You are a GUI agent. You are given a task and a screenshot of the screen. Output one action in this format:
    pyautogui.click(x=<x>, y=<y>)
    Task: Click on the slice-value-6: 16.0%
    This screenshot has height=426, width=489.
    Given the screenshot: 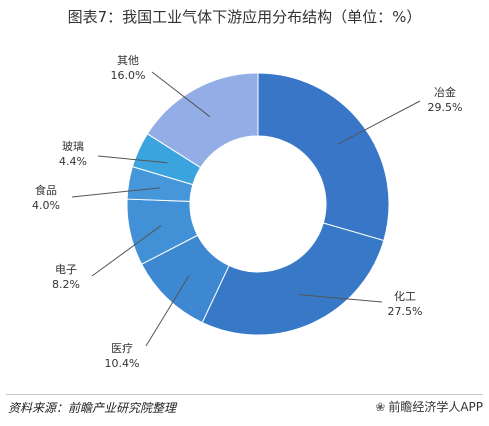 What is the action you would take?
    pyautogui.click(x=128, y=75)
    